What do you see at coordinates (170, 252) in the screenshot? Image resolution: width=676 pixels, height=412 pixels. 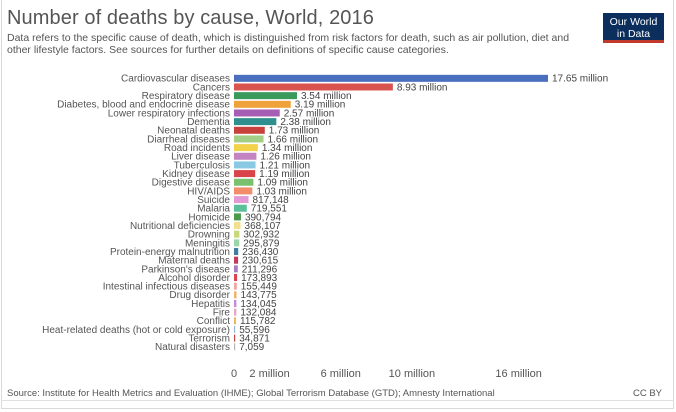 I see `category-label: Protein-energy malnutrition` at bounding box center [170, 252].